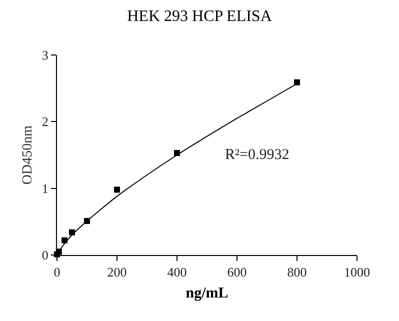 This screenshot has height=321, width=399. Describe the element at coordinates (357, 272) in the screenshot. I see `x-tick-label: 1000` at that location.